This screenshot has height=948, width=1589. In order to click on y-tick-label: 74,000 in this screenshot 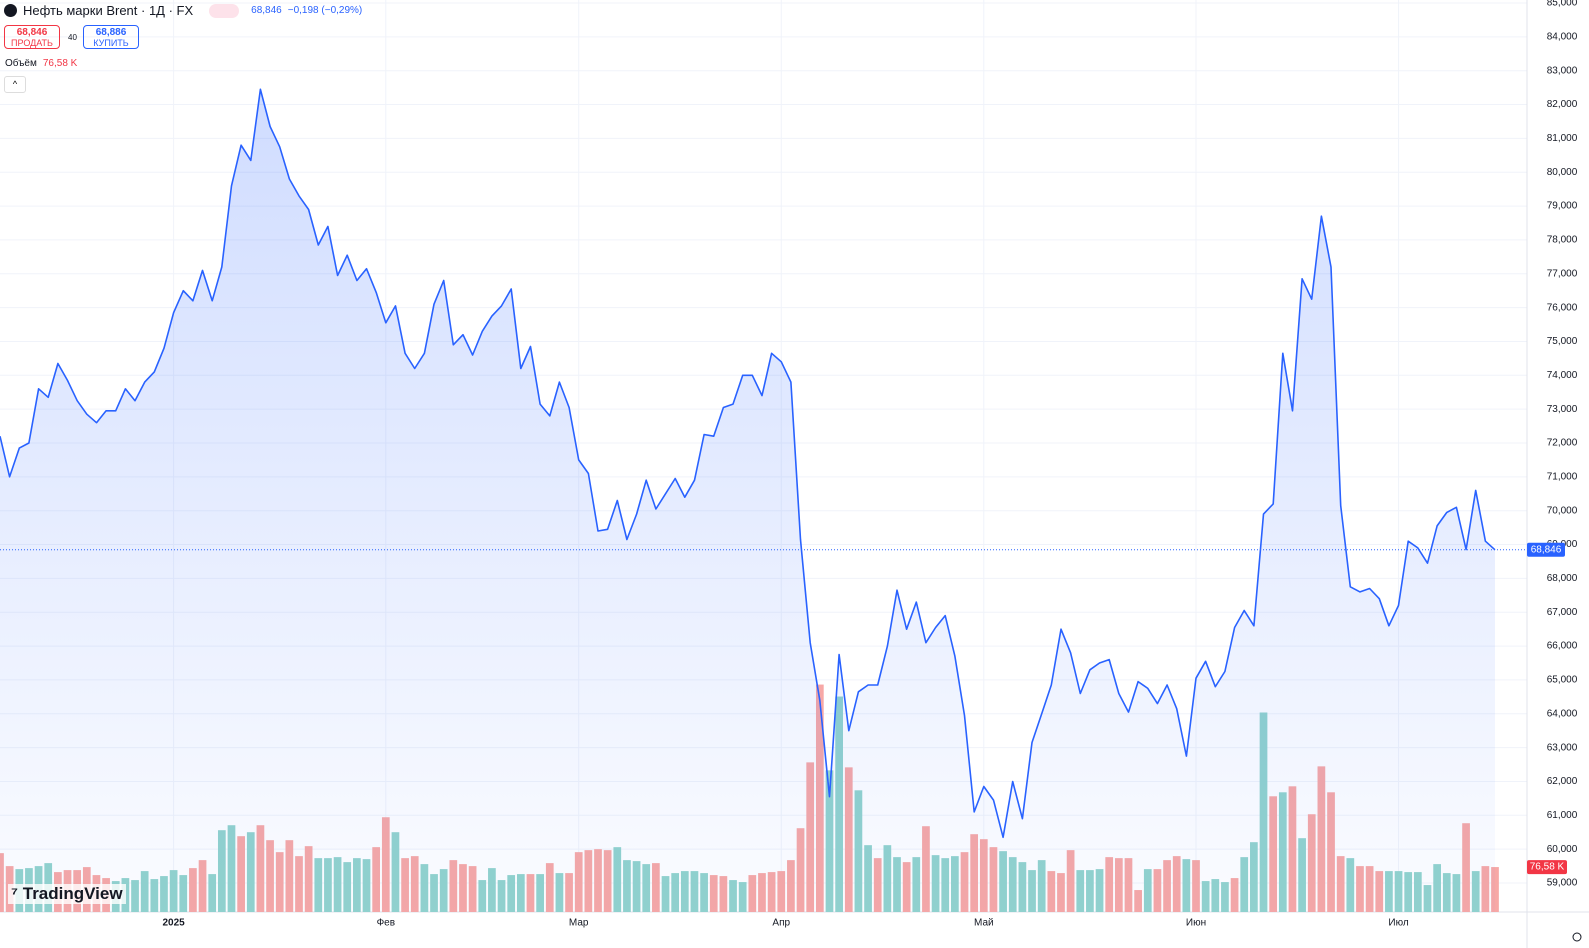, I will do `click(1562, 375)`.